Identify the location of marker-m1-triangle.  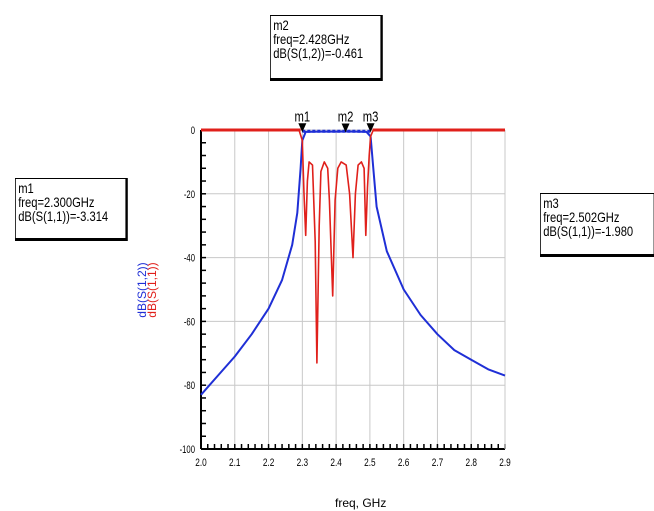
(302, 128).